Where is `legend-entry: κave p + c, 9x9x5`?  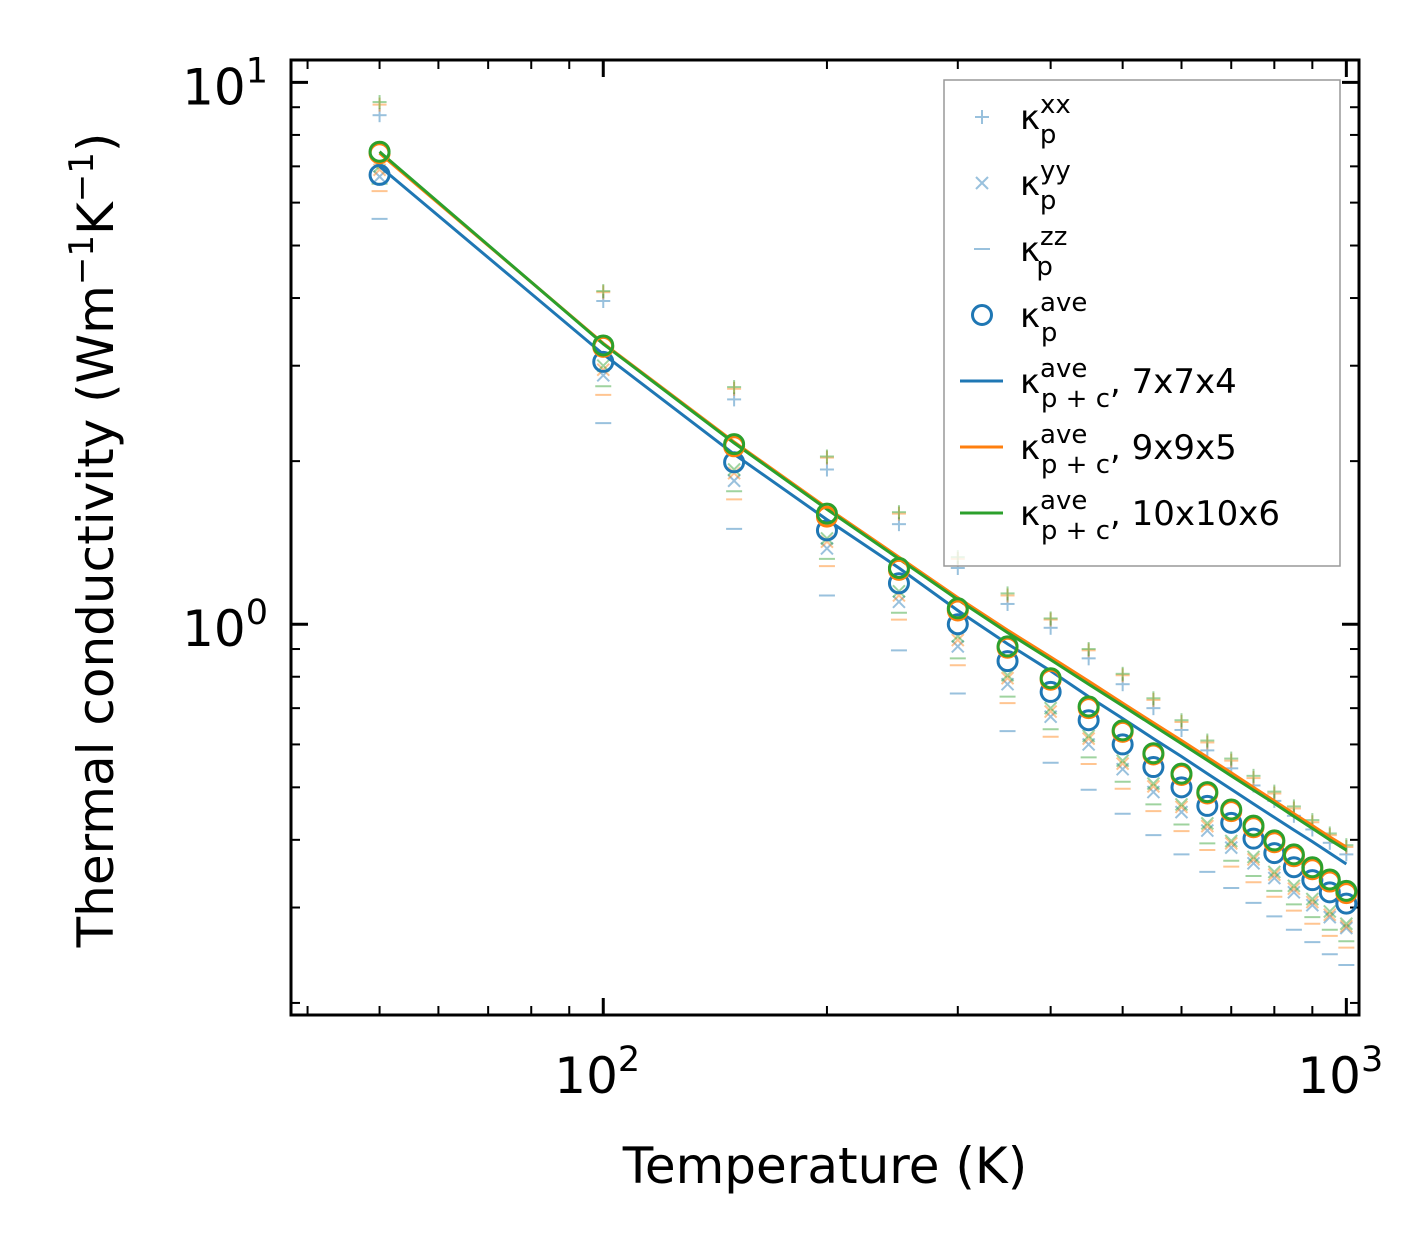 legend-entry: κave p + c, 9x9x5 is located at coordinates (1098, 450).